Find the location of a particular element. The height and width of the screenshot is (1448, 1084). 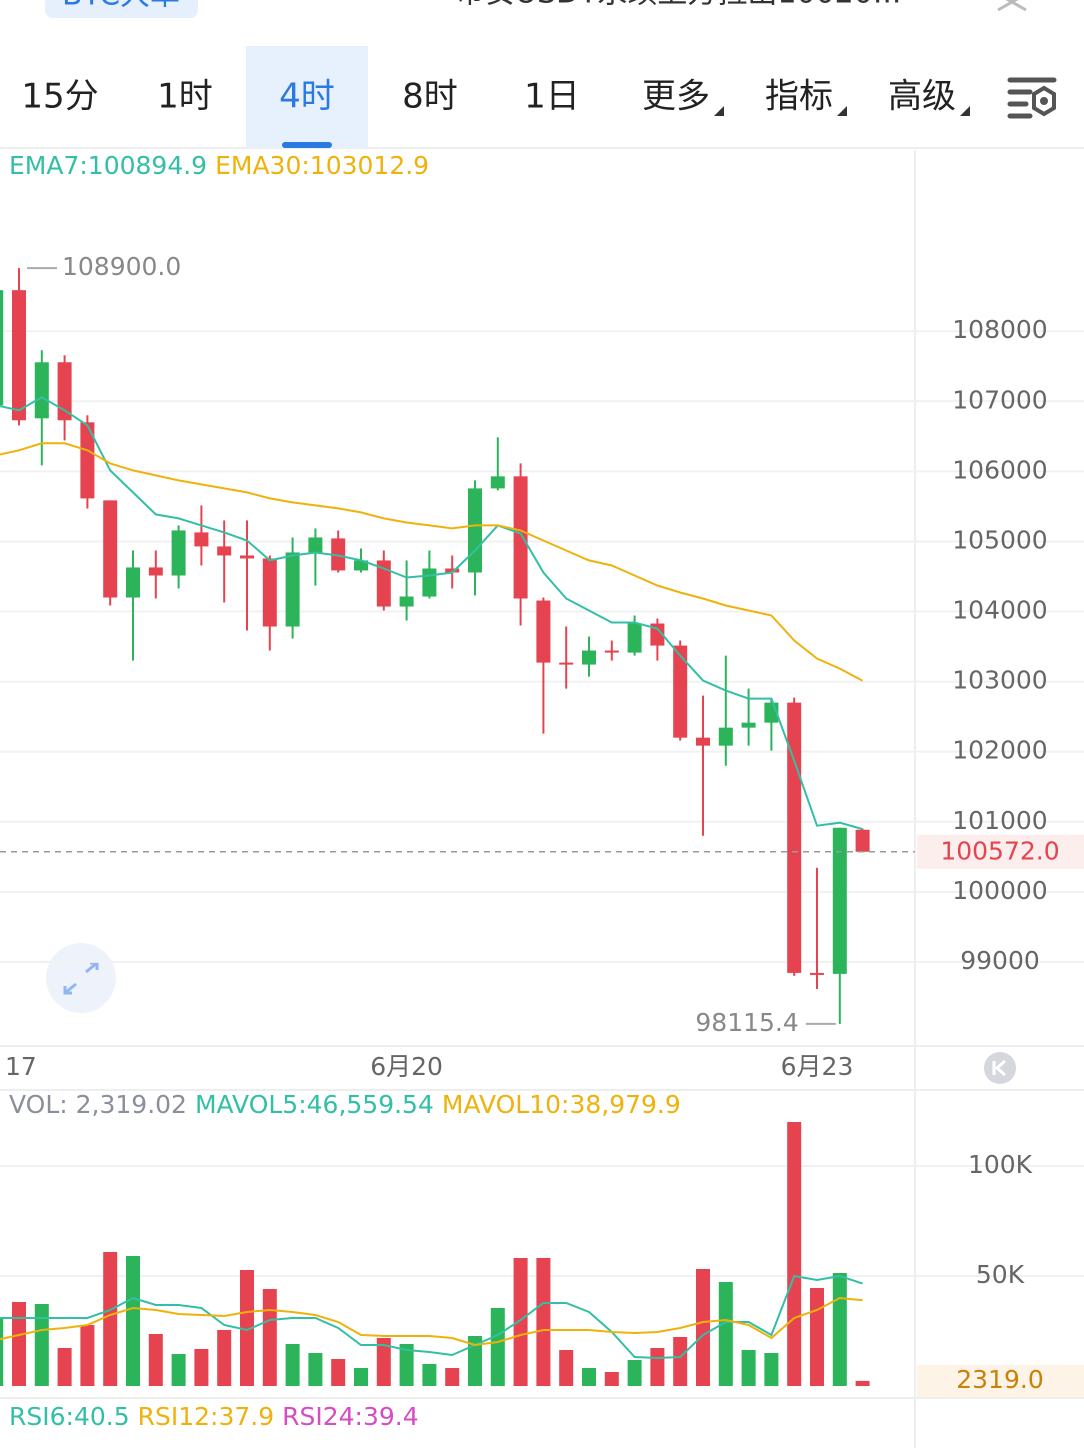

last-price-box is located at coordinates (1000, 851).